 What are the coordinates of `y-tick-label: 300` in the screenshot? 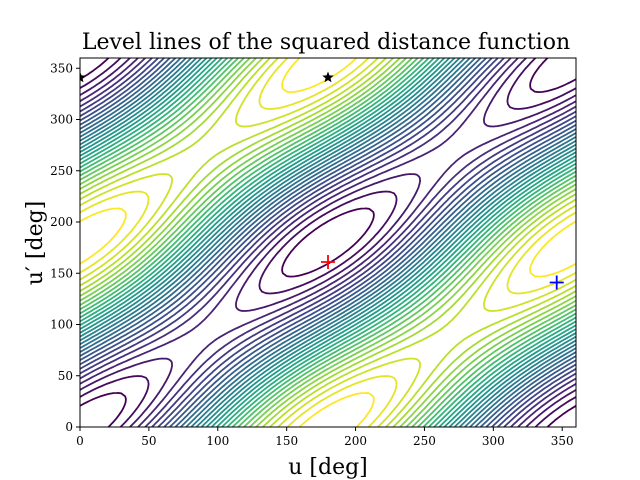 It's located at (61, 120).